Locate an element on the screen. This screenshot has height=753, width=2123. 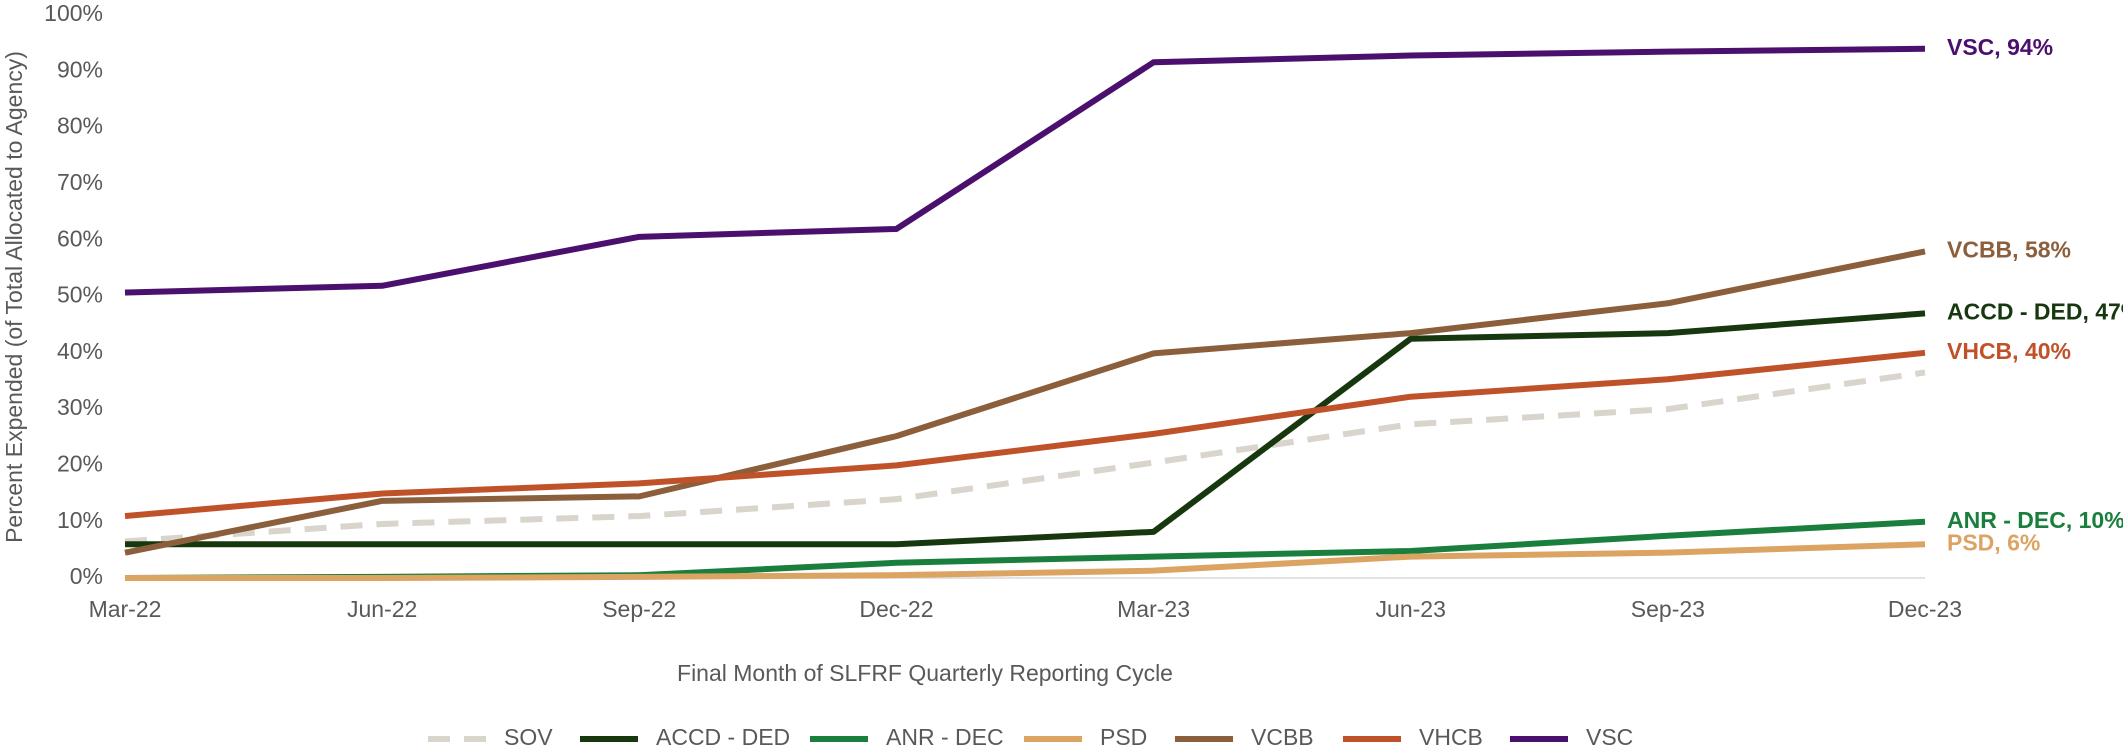
y-tick-label: 50% is located at coordinates (80, 295).